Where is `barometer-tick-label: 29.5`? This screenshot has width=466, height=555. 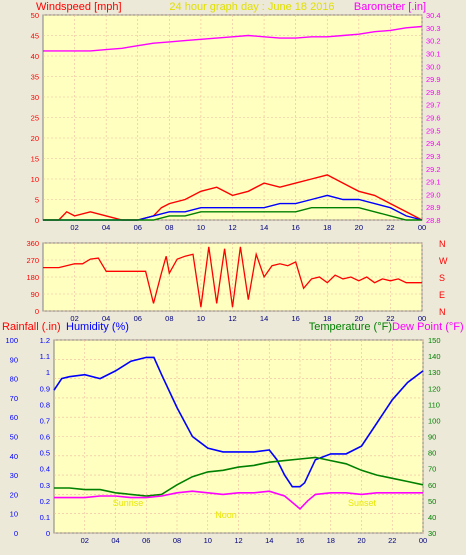 barometer-tick-label: 29.5 is located at coordinates (433, 130).